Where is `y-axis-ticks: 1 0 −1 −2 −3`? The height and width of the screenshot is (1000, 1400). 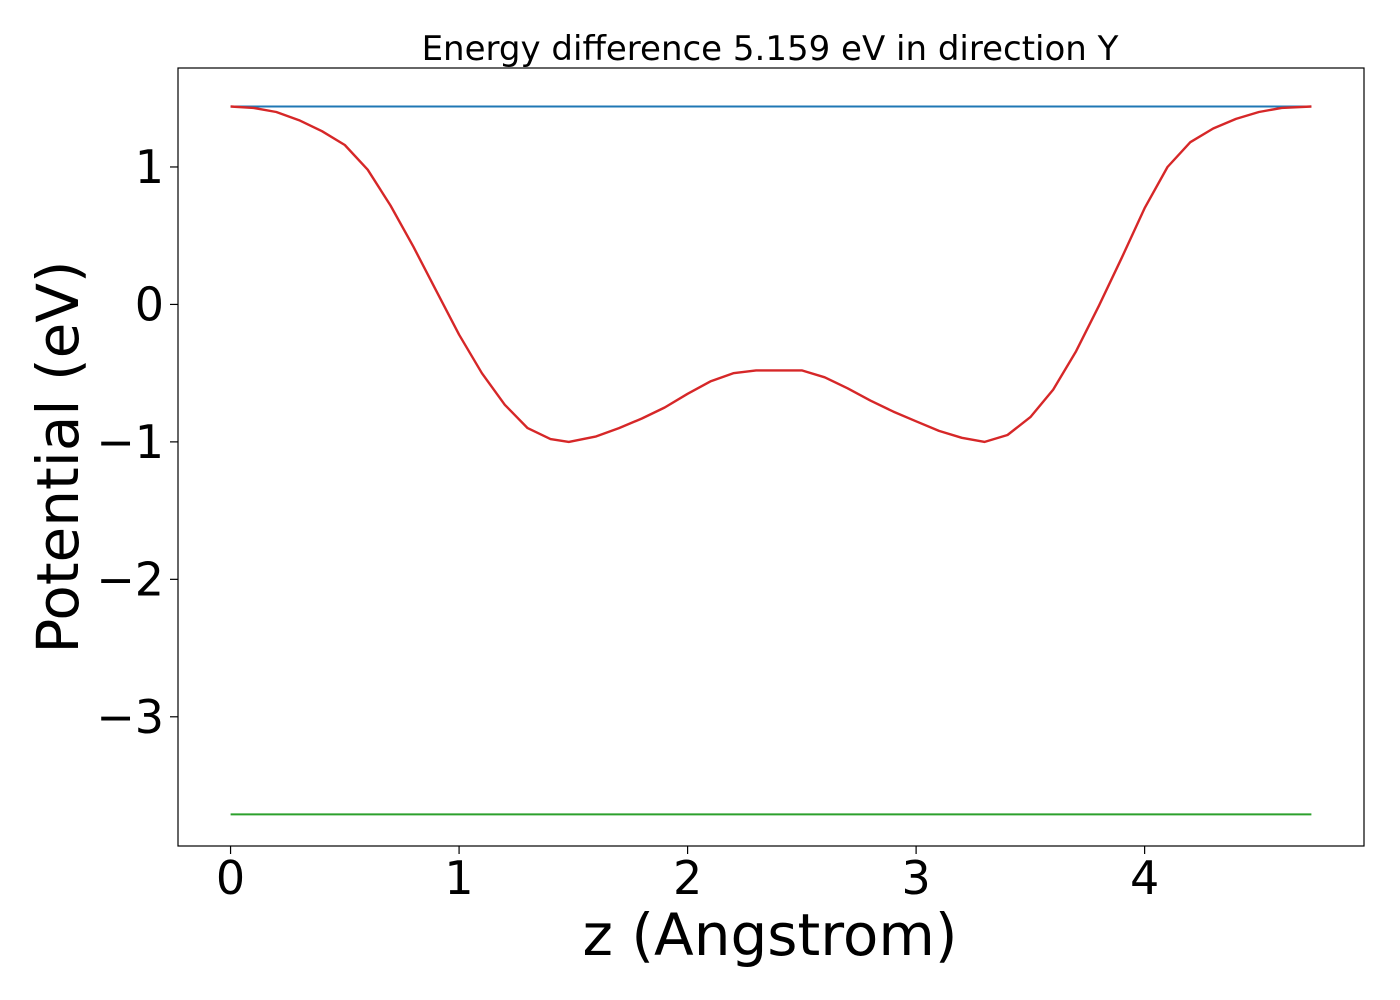
y-axis-ticks: 1 0 −1 −2 −3 is located at coordinates (137, 442).